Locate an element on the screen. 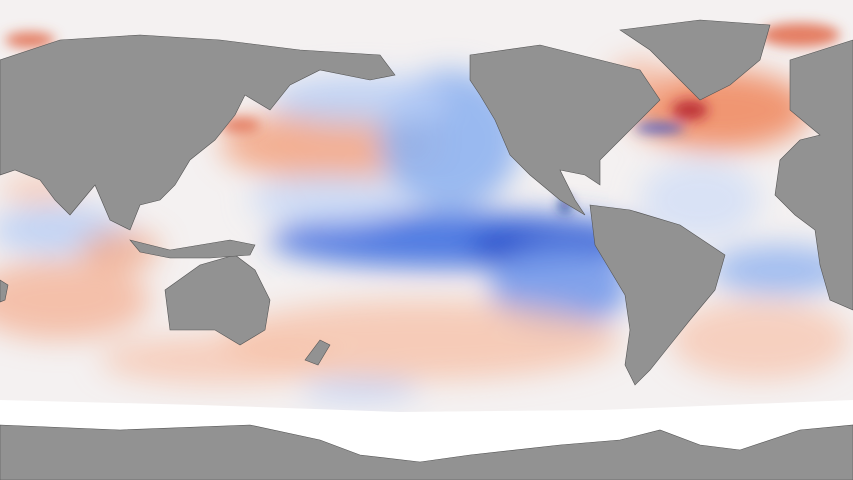  antarctic-land is located at coordinates (426, 452).